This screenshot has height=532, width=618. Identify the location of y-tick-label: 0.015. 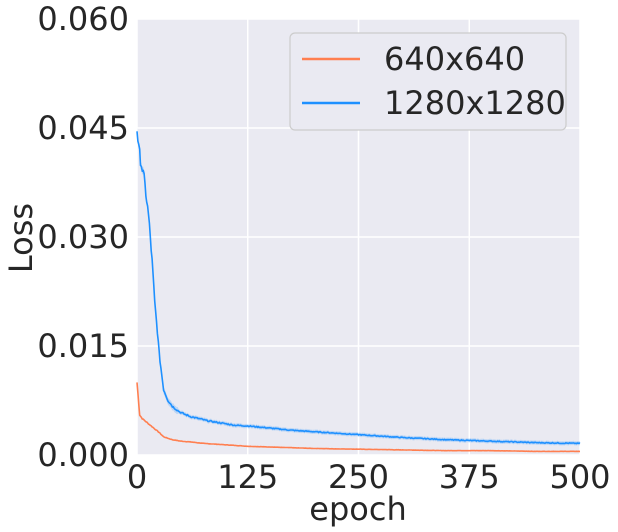
(83, 346).